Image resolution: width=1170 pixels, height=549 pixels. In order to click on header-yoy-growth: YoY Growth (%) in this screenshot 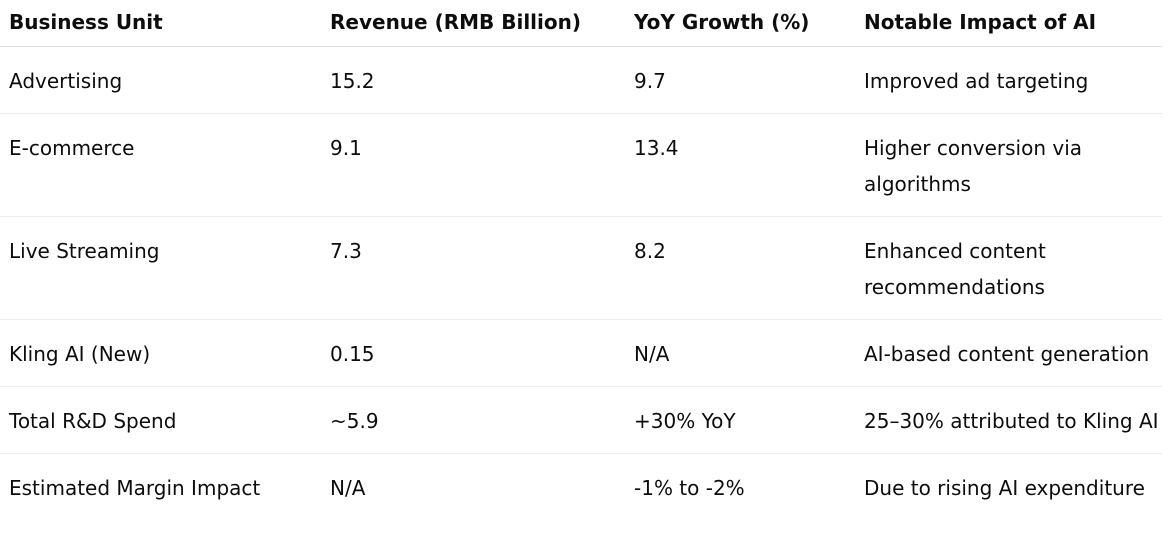, I will do `click(741, 23)`.